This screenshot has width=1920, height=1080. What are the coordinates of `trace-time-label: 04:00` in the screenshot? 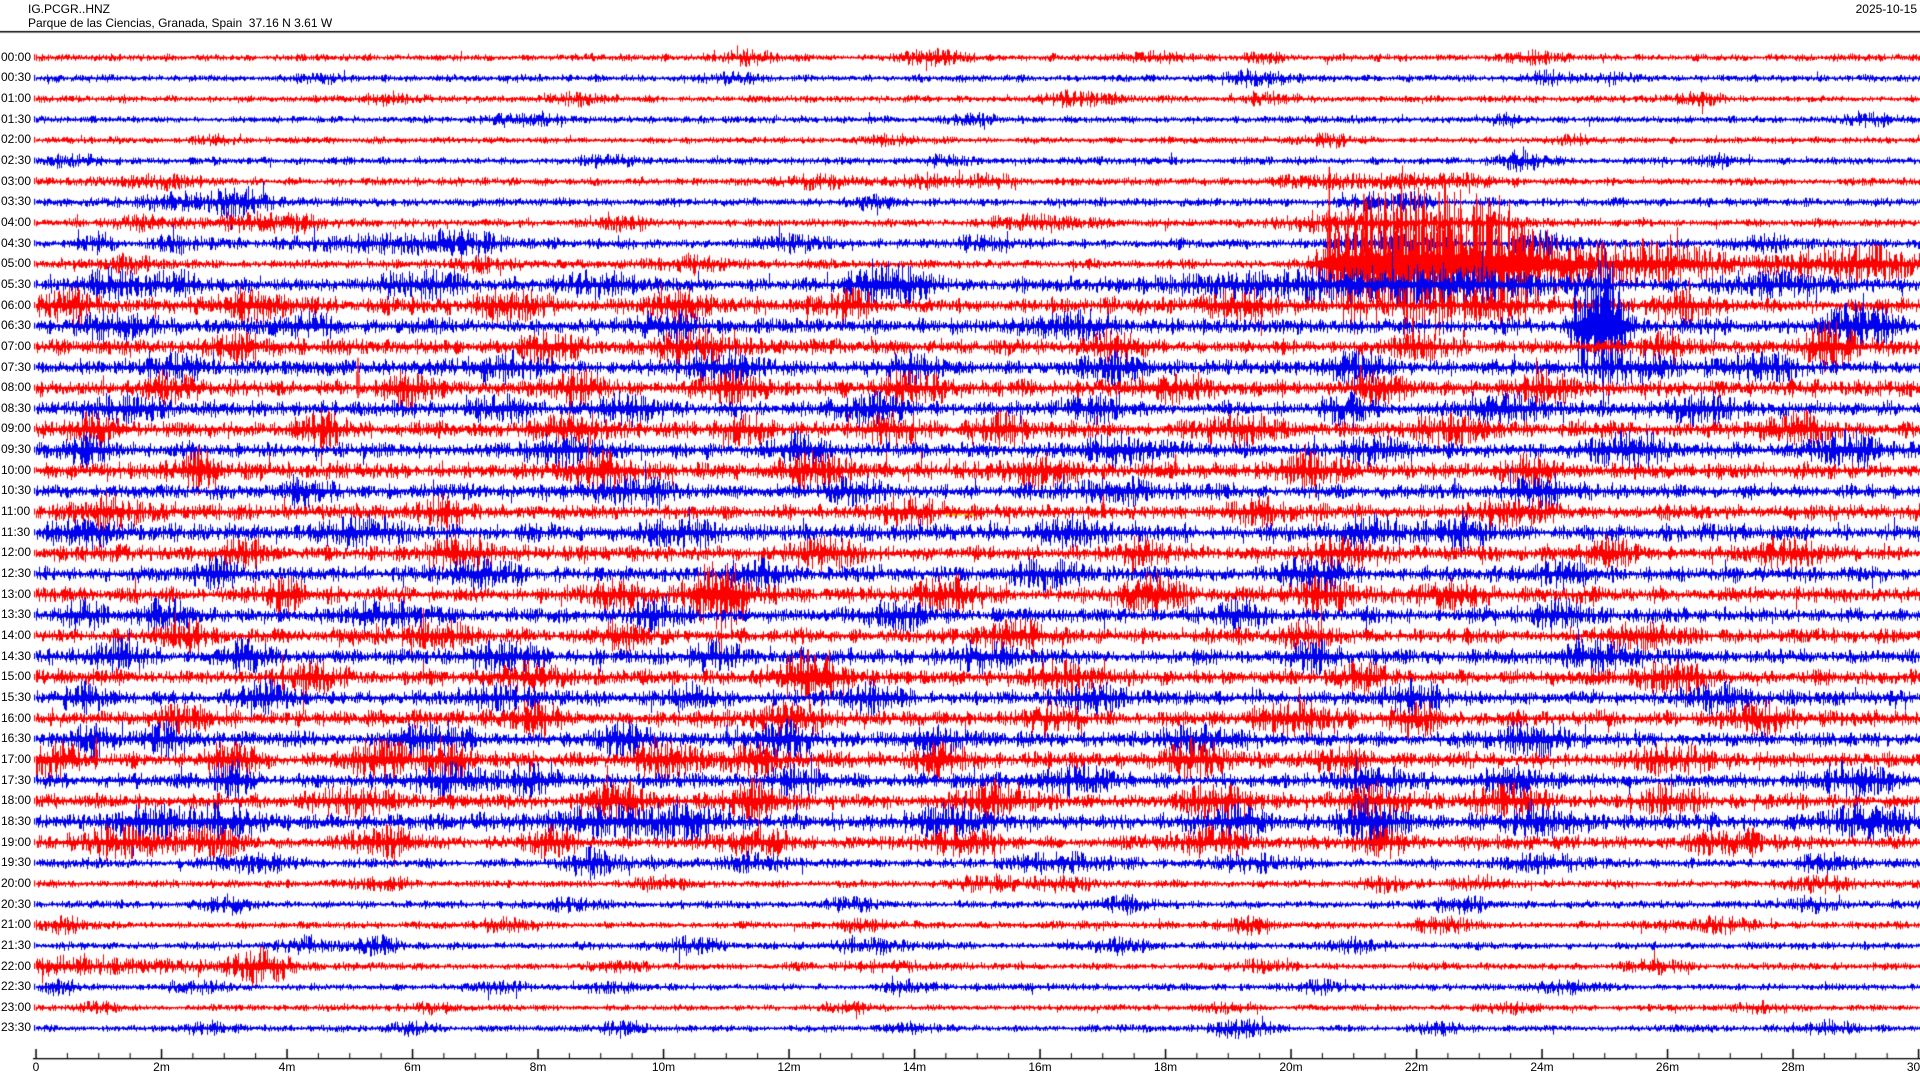 It's located at (16, 221).